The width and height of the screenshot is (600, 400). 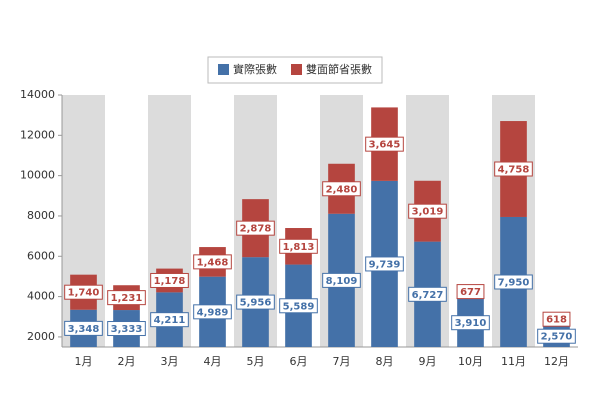 I want to click on value-label: 2,878, so click(x=256, y=229).